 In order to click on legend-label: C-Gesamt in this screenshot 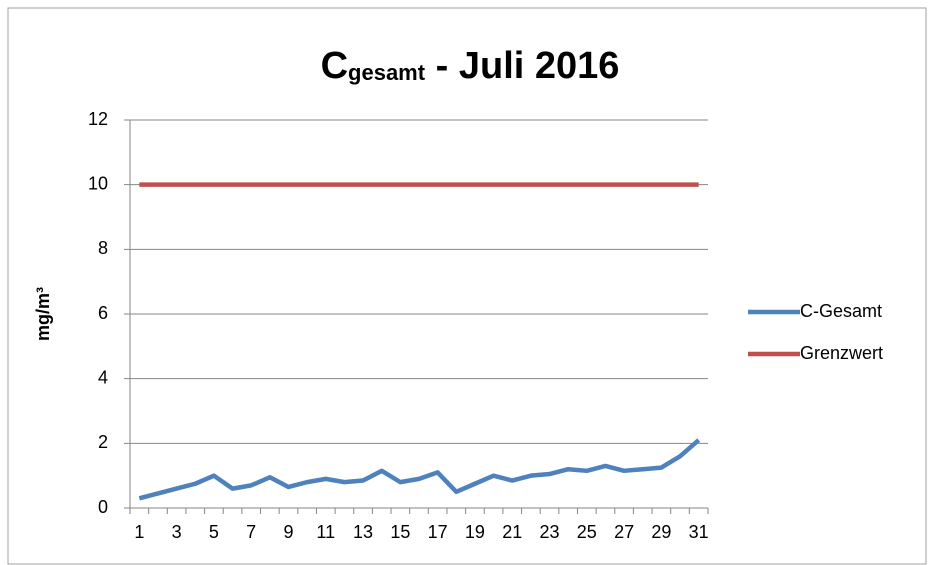, I will do `click(841, 311)`.